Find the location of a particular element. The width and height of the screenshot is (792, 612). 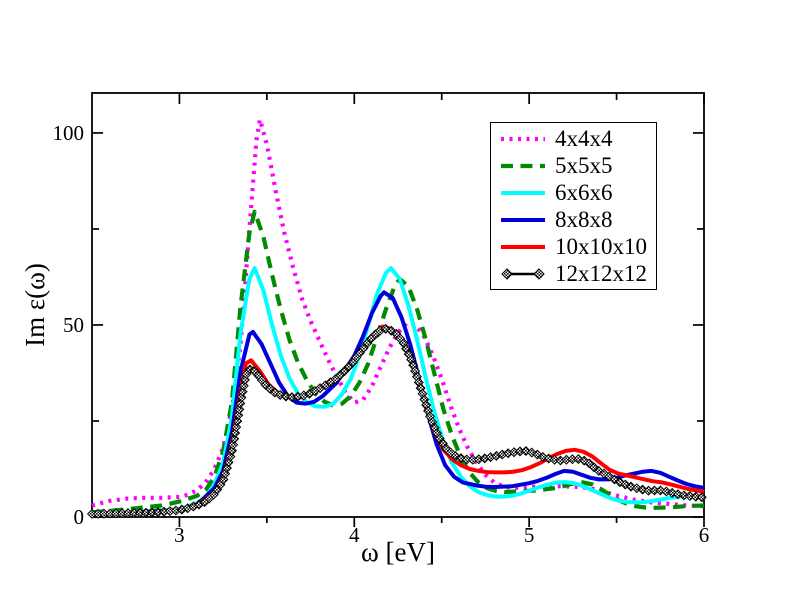

legend-item: 8x8x8 is located at coordinates (577, 220).